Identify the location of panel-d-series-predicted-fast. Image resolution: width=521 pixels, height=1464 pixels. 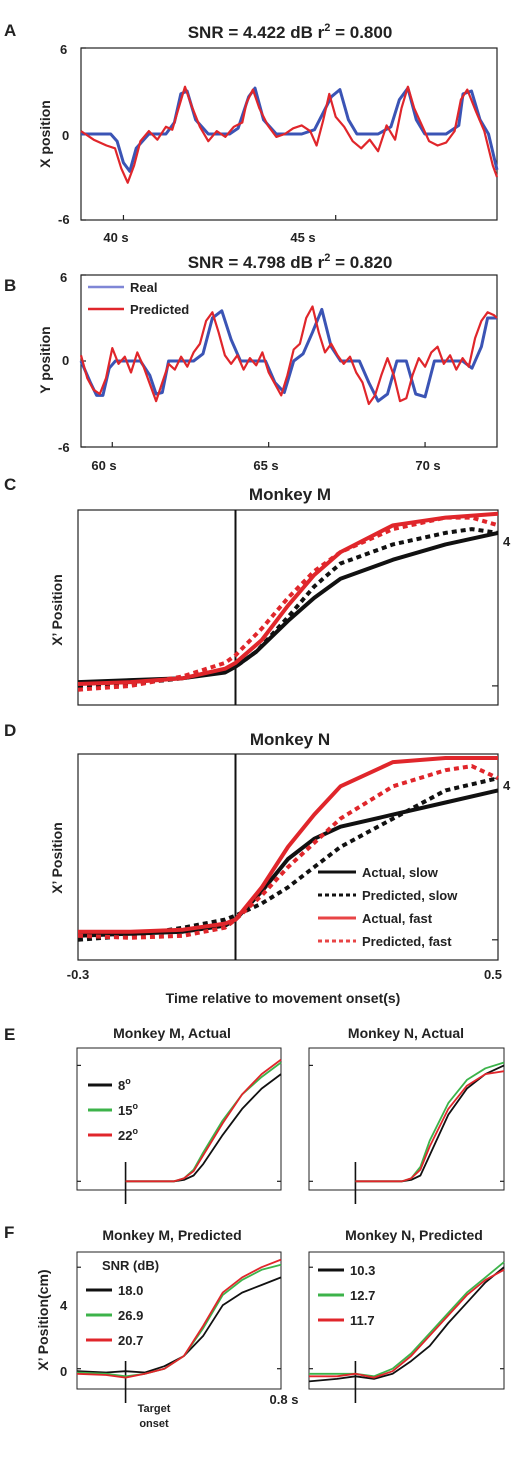
(288, 852).